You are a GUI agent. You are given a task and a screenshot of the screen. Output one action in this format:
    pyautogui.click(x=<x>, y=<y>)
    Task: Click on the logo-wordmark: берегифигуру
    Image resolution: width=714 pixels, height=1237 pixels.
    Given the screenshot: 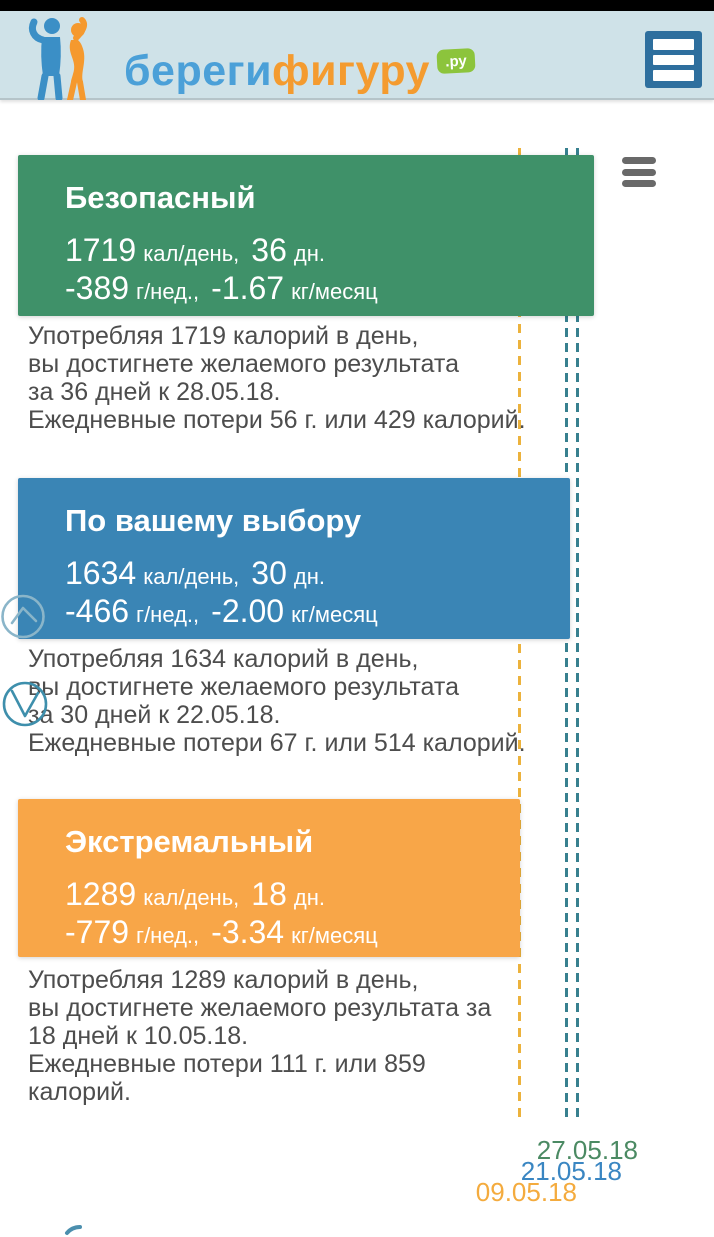 What is the action you would take?
    pyautogui.click(x=277, y=71)
    